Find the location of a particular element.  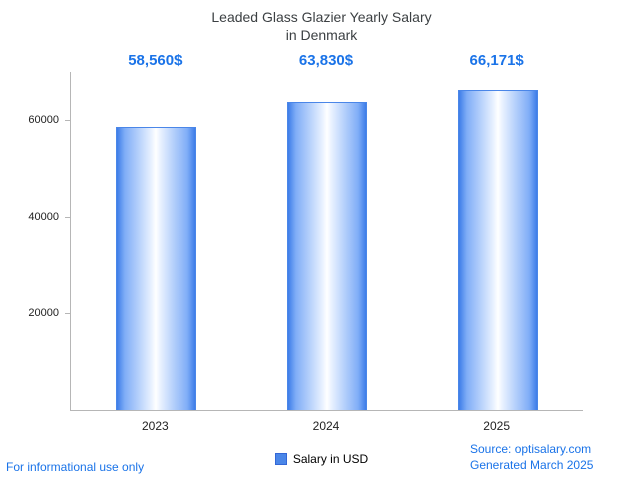

x-axis-label-2023: 2023 is located at coordinates (155, 426).